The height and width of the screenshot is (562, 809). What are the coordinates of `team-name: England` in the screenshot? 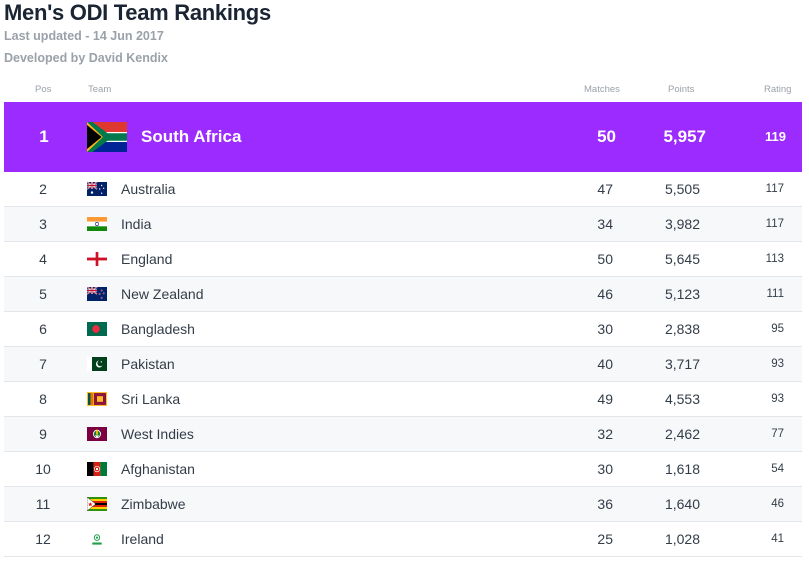 It's located at (147, 259).